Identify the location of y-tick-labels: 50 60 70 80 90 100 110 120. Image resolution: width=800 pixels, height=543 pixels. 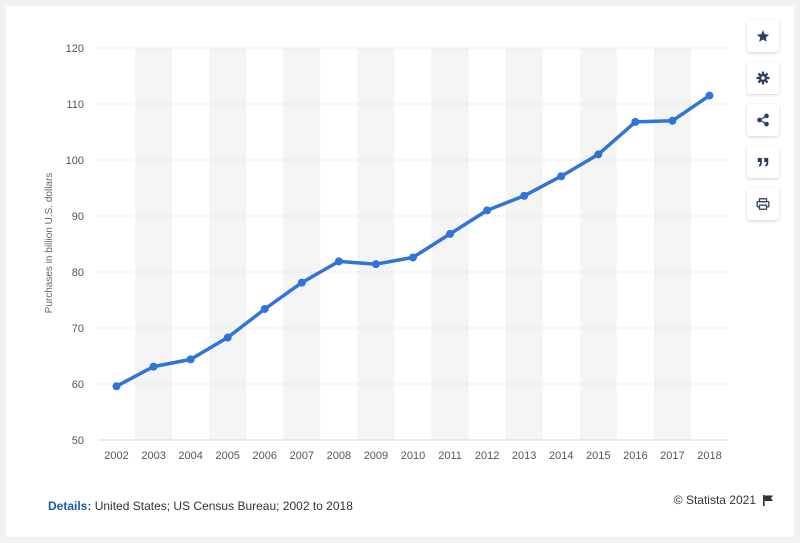
(75, 245).